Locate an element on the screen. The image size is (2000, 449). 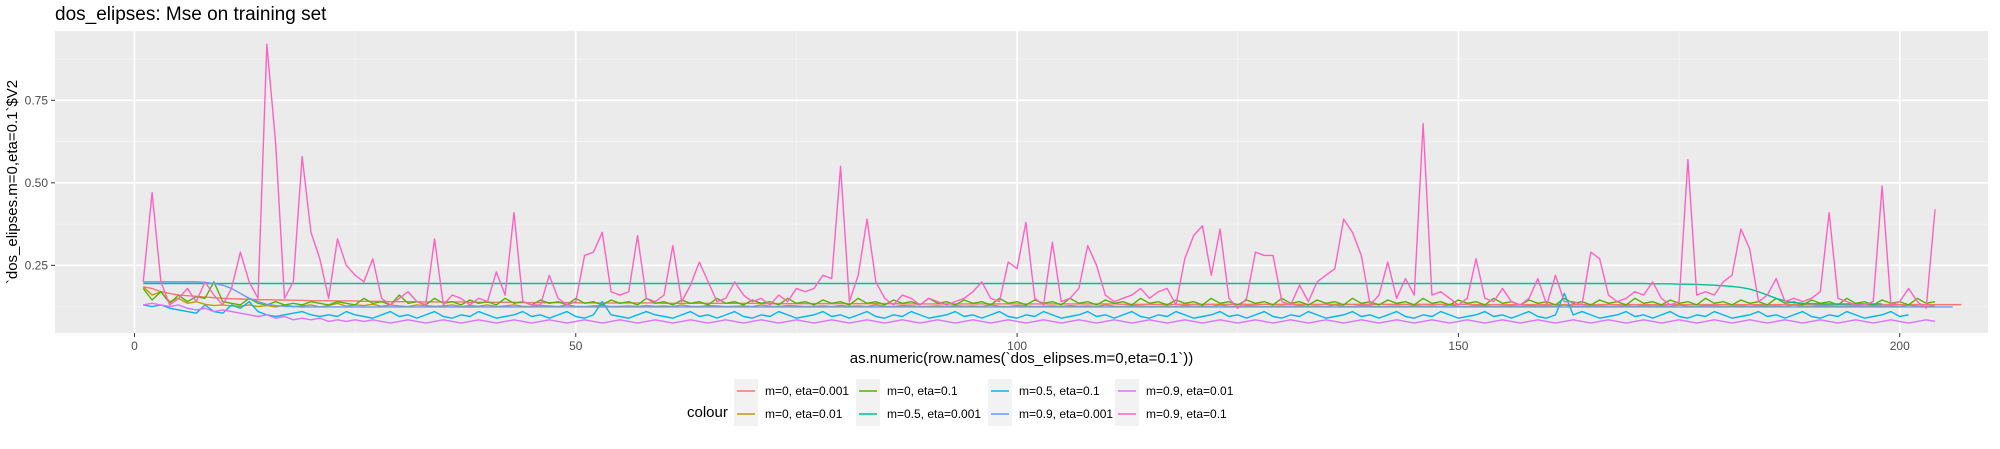
legend-label: m=0, eta=0.01 is located at coordinates (804, 414).